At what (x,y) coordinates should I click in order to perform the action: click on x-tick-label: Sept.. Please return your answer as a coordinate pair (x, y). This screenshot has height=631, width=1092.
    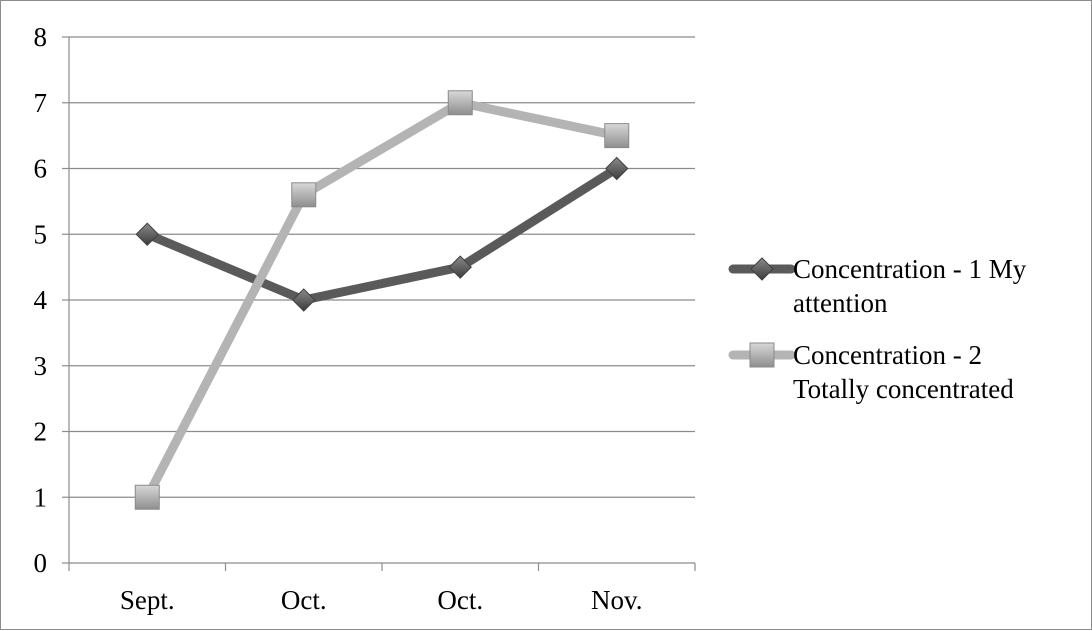
    Looking at the image, I should click on (147, 600).